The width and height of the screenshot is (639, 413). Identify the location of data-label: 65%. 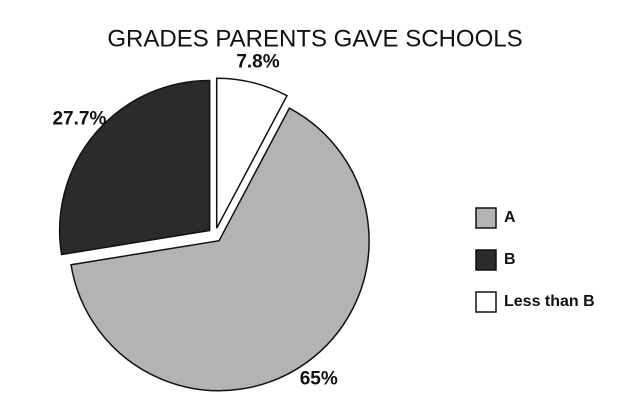
(319, 379).